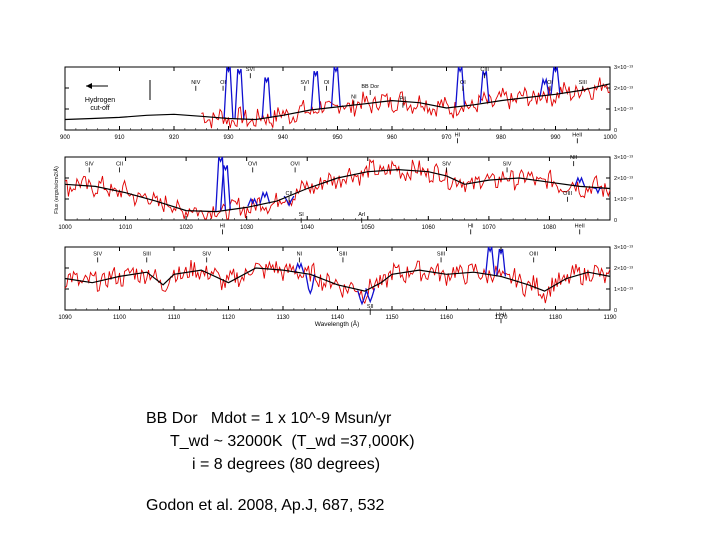 This screenshot has width=720, height=540. What do you see at coordinates (228, 138) in the screenshot?
I see `panel-1-xtick-label: 930` at bounding box center [228, 138].